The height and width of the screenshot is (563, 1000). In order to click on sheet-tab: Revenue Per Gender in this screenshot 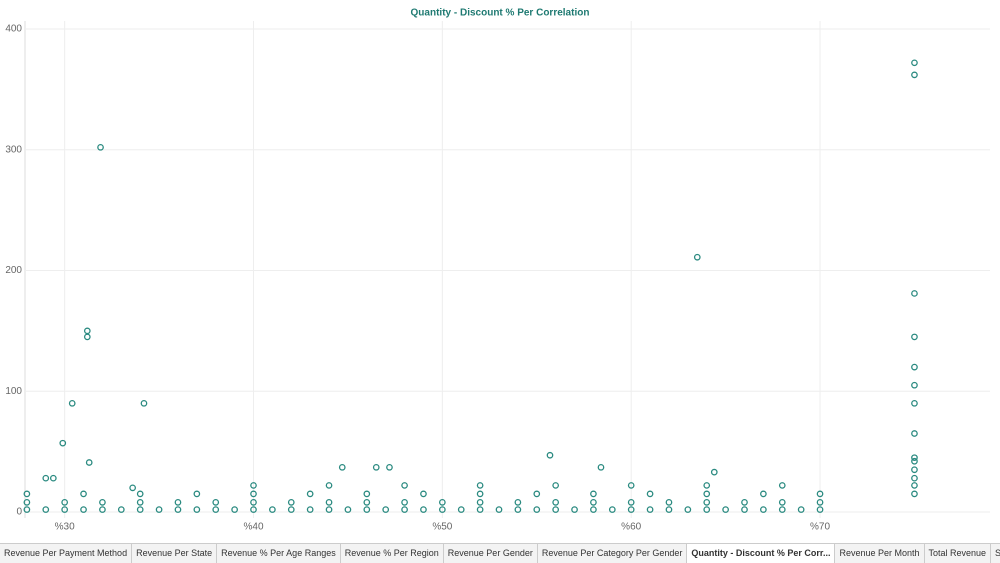, I will do `click(491, 553)`.